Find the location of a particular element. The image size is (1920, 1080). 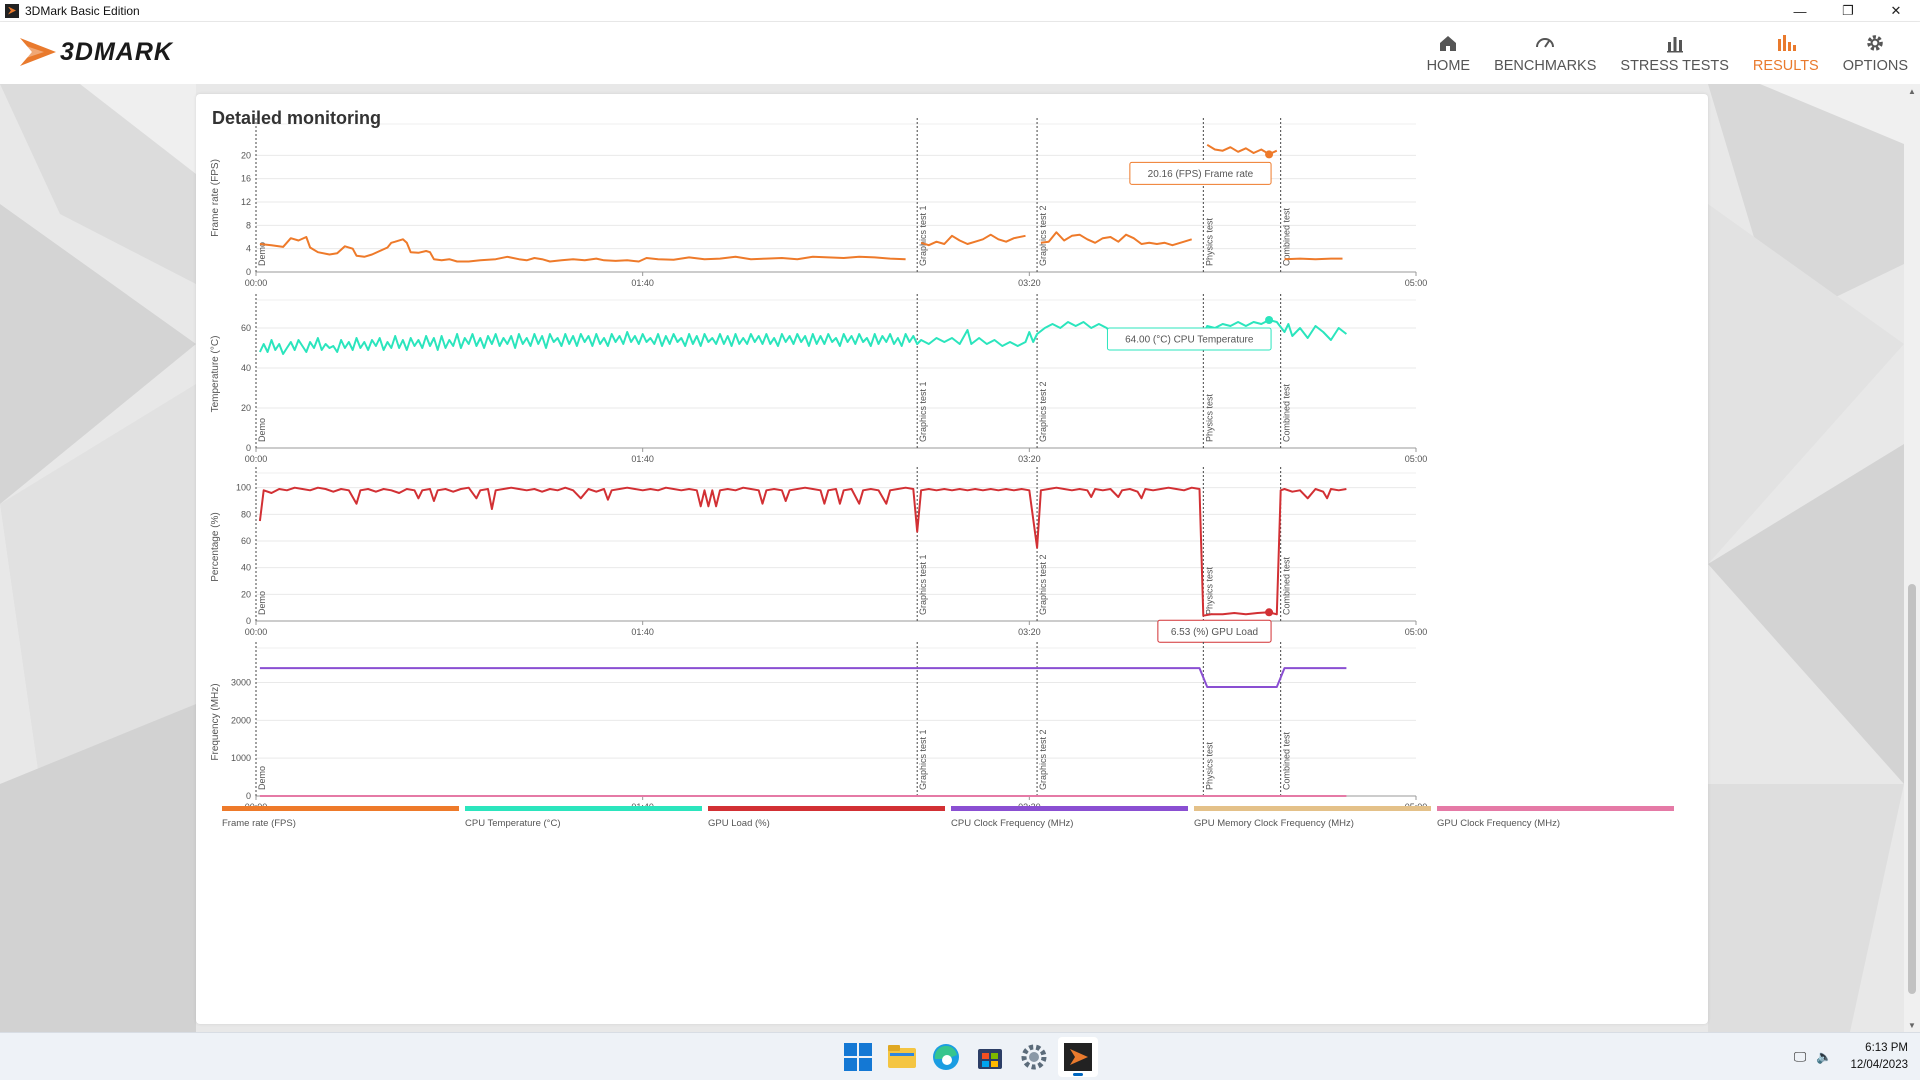

y-tick-label: 1000 is located at coordinates (241, 758).